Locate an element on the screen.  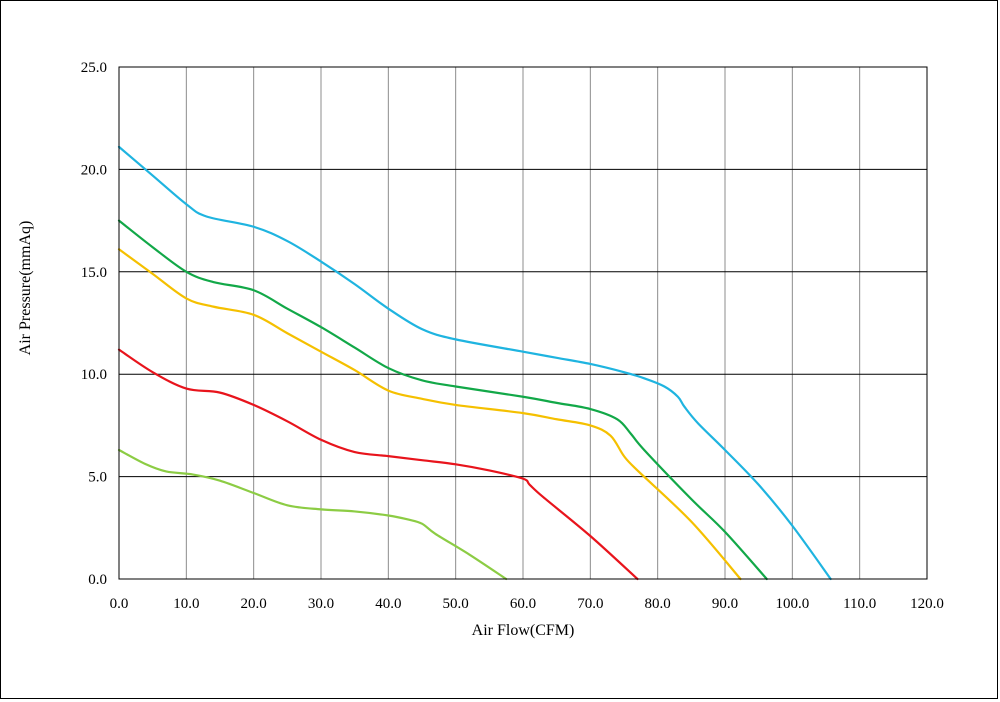
y-tick-label: 20.0 is located at coordinates (94, 170).